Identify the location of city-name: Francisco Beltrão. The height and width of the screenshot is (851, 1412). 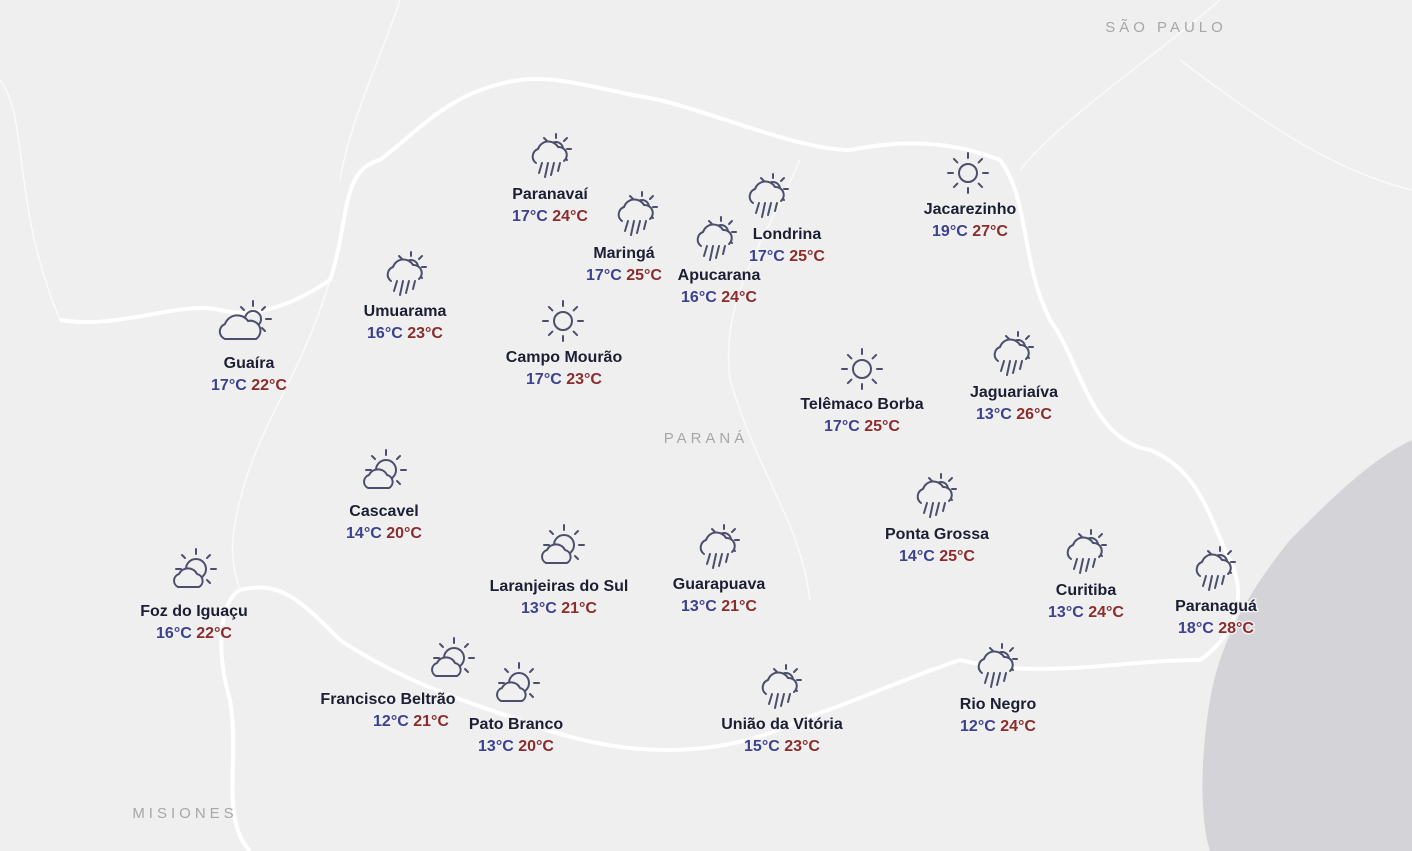
(387, 699).